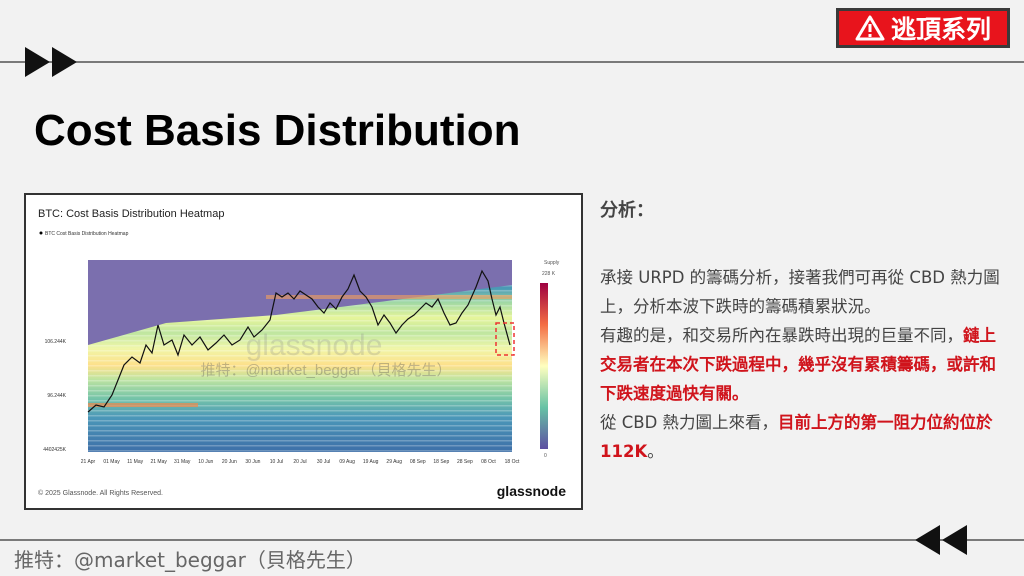  I want to click on x-tick-label: 20 Jun, so click(229, 462).